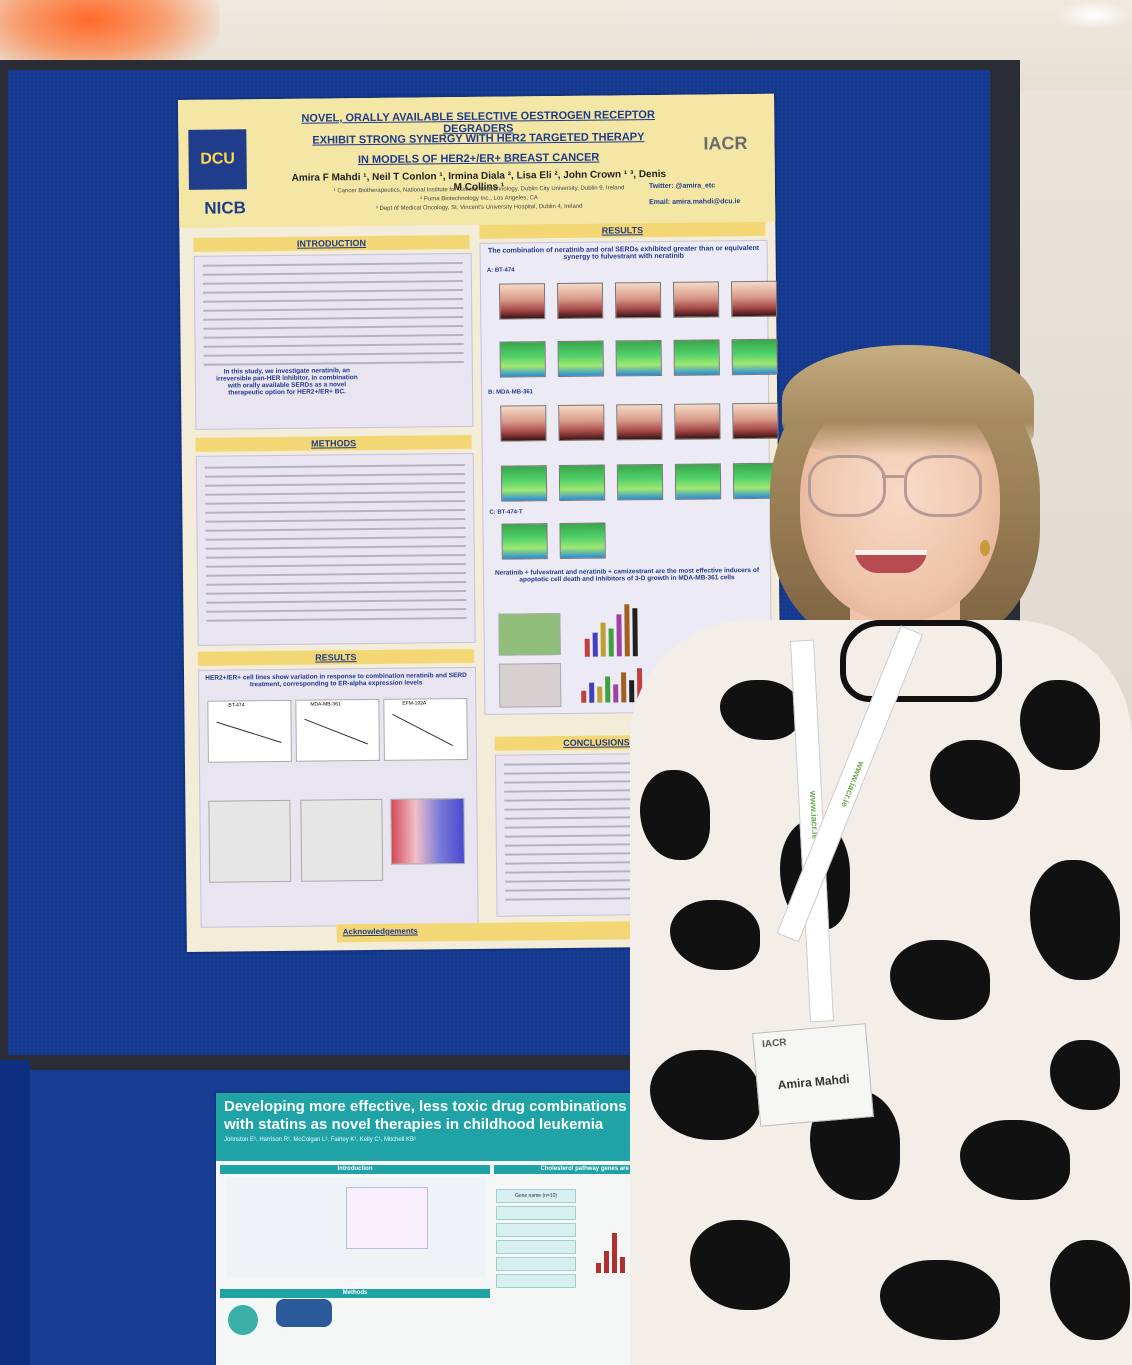 This screenshot has height=1365, width=1132. Describe the element at coordinates (506, 512) in the screenshot. I see `panel-label-c: C: BT-474-T` at that location.